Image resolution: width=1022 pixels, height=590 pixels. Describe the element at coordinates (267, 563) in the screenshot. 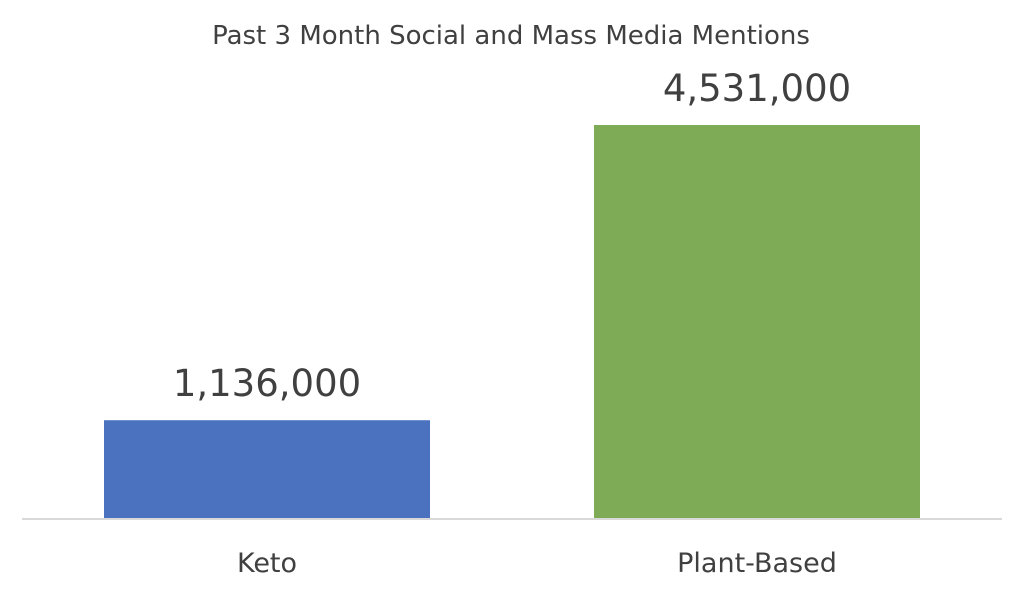

I see `category-label: Keto` at that location.